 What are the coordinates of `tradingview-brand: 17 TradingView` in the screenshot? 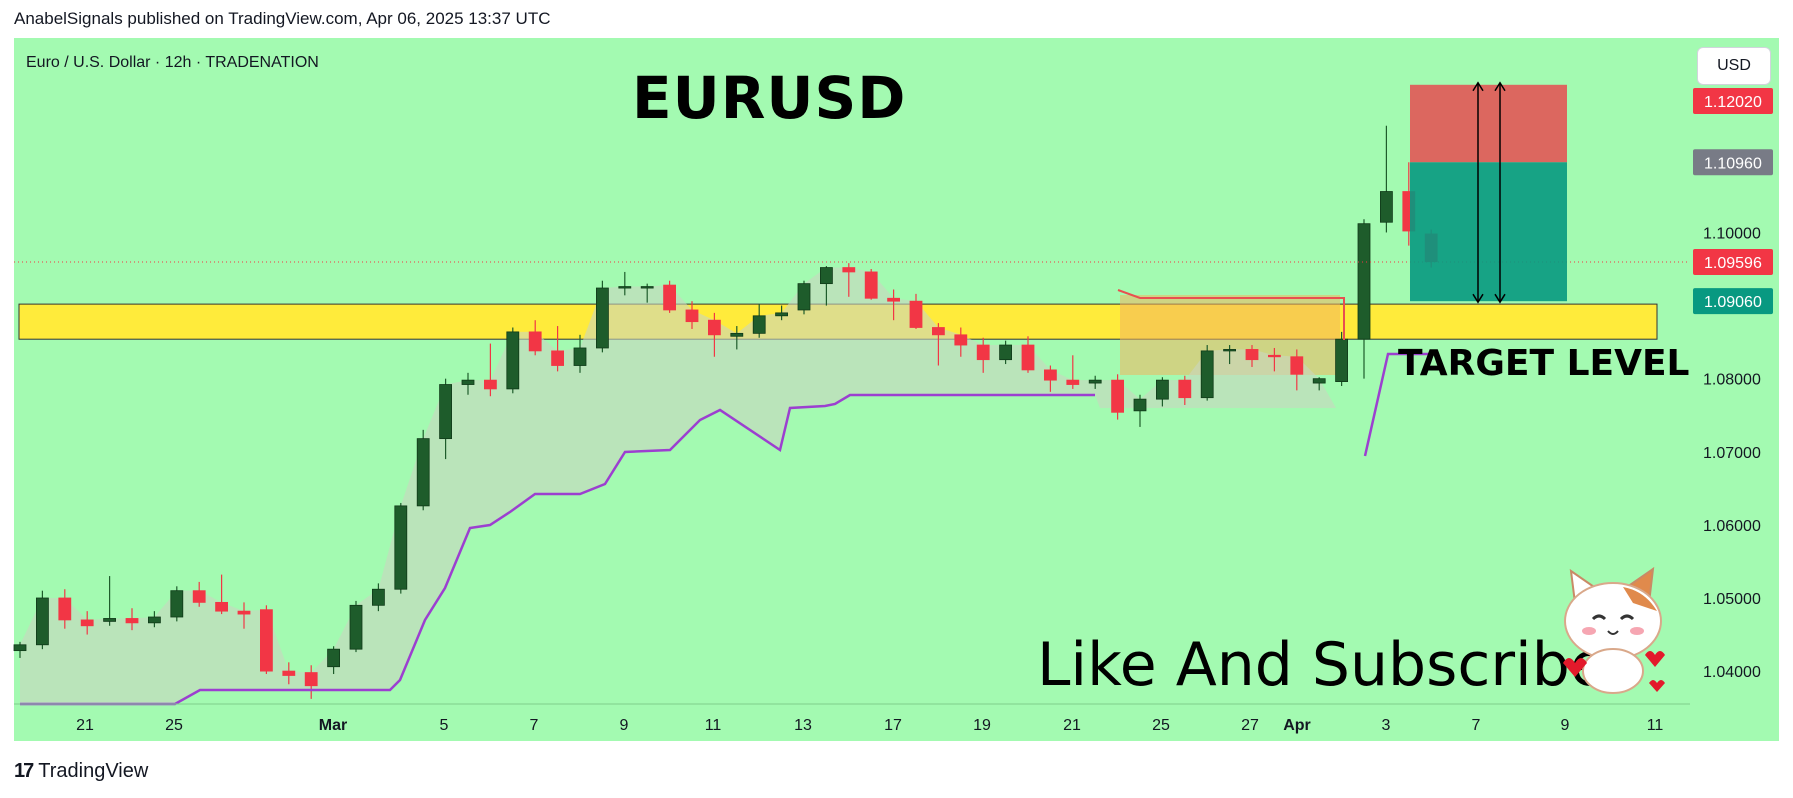 It's located at (81, 771).